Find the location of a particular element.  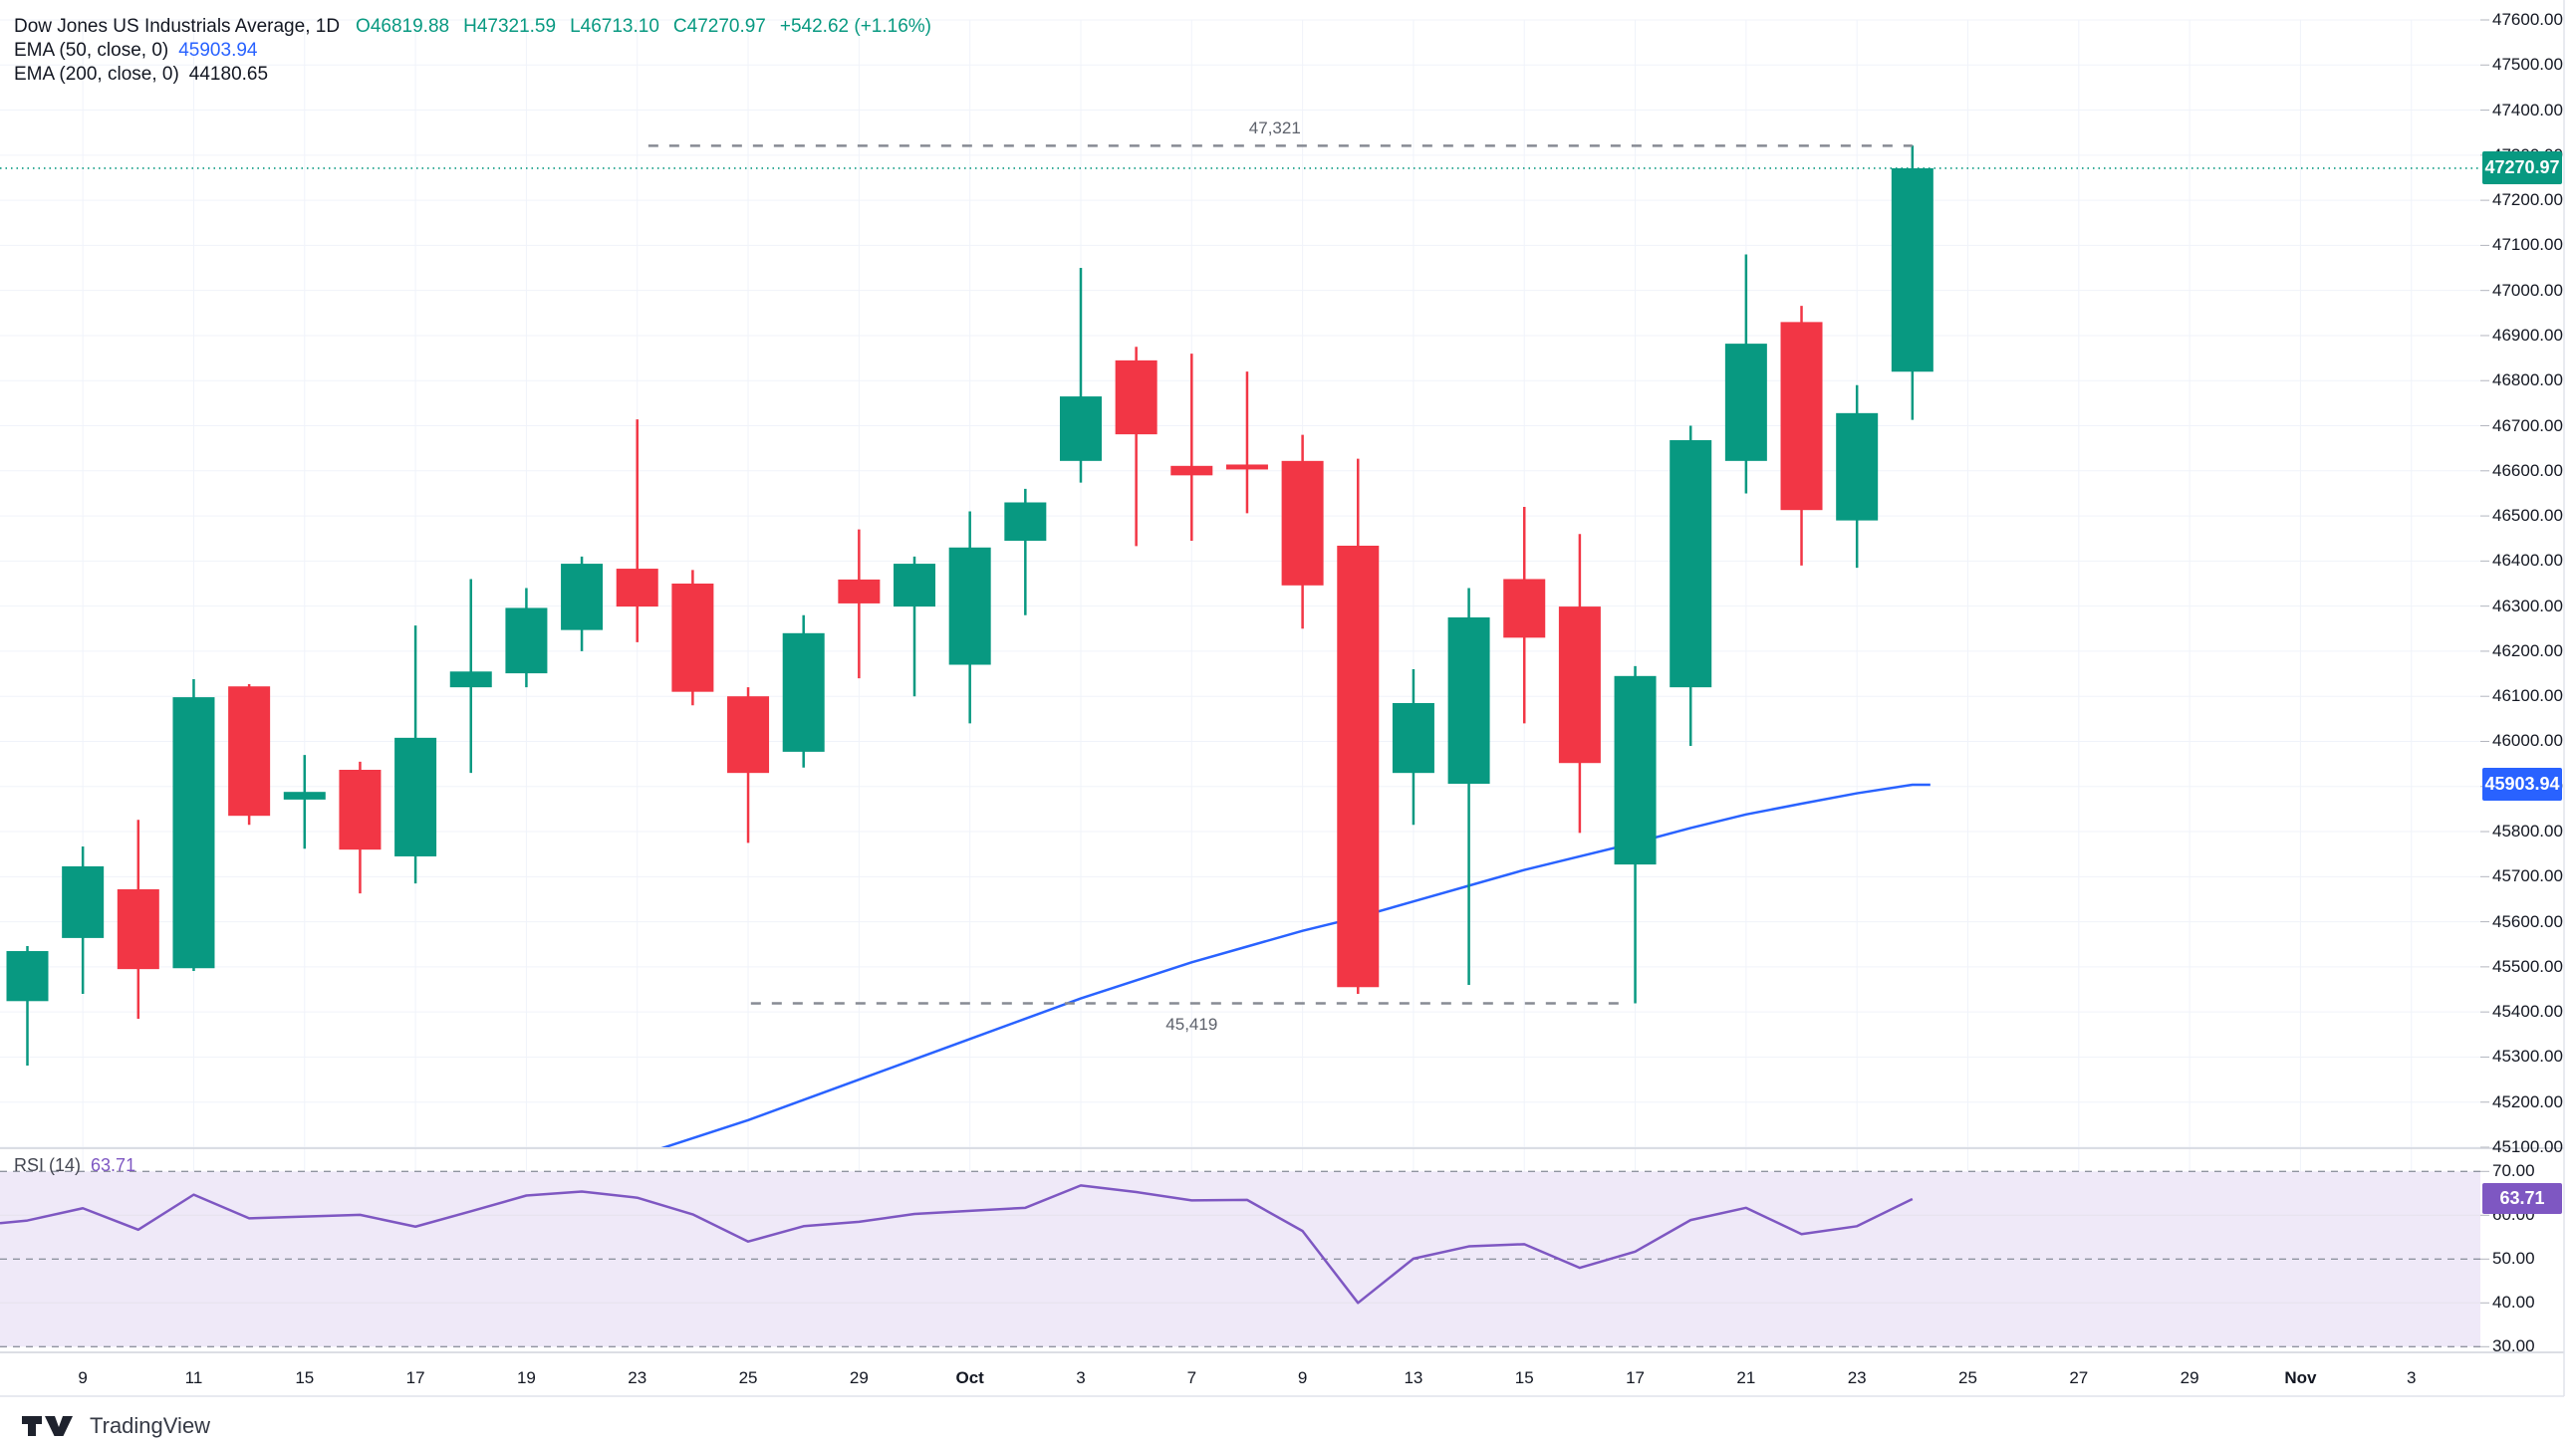

price-axis-label: 46300.00 is located at coordinates (2527, 605).